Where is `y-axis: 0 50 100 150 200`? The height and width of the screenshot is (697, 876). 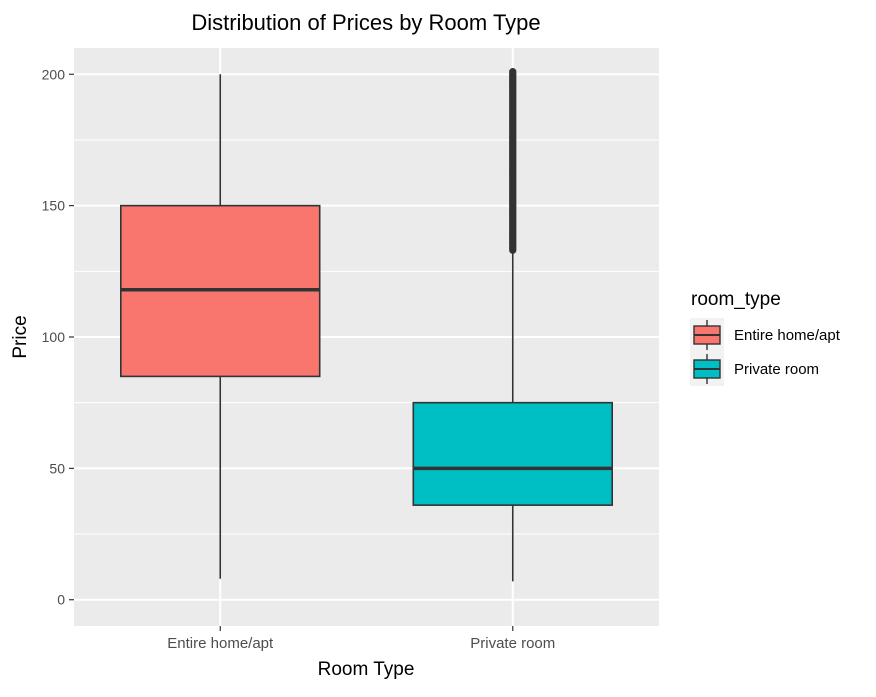
y-axis: 0 50 100 150 200 is located at coordinates (58, 337).